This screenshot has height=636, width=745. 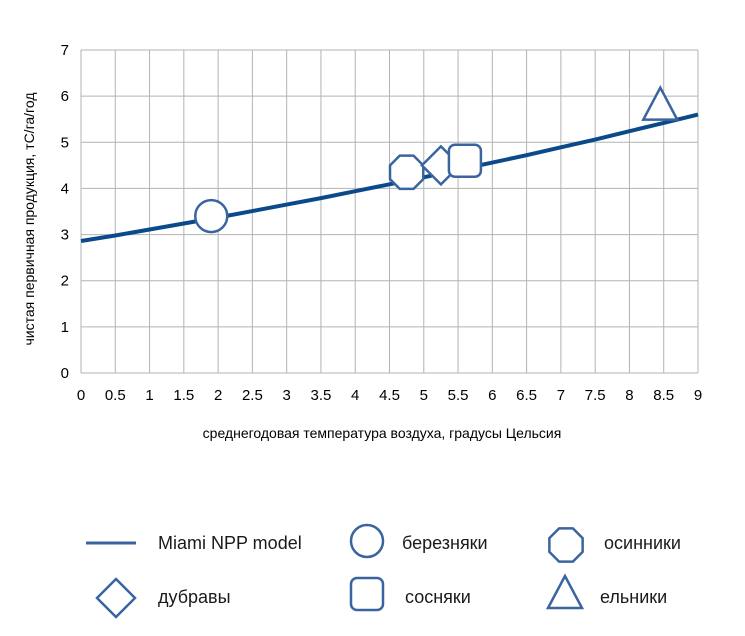 I want to click on y-tick-label: 6, so click(x=65, y=96).